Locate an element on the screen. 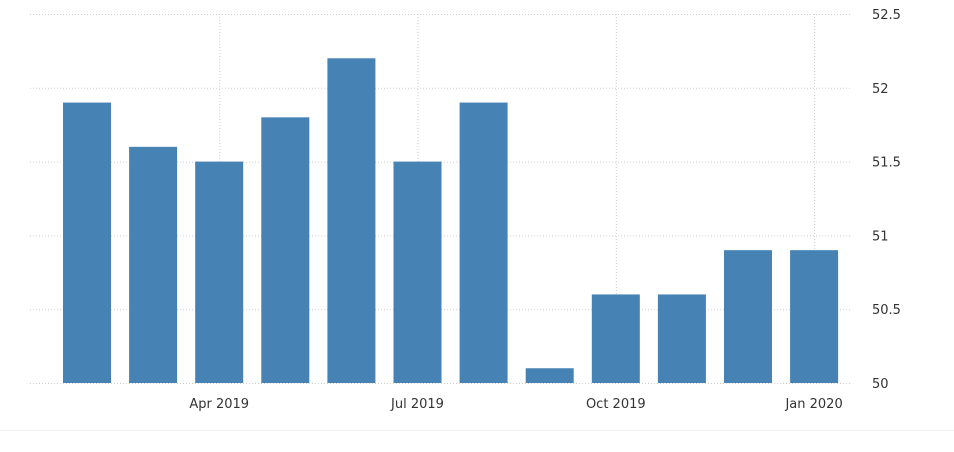  x-tick-label: Oct 2019 is located at coordinates (616, 404).